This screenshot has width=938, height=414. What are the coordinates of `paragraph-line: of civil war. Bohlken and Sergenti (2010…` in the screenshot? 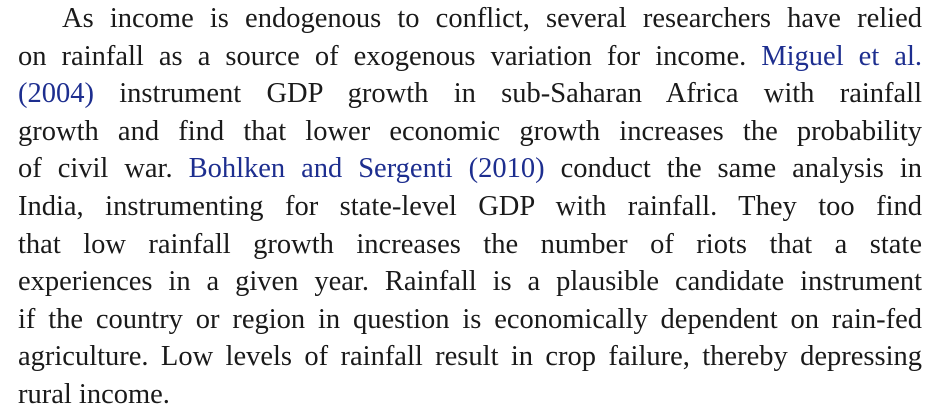 It's located at (470, 169).